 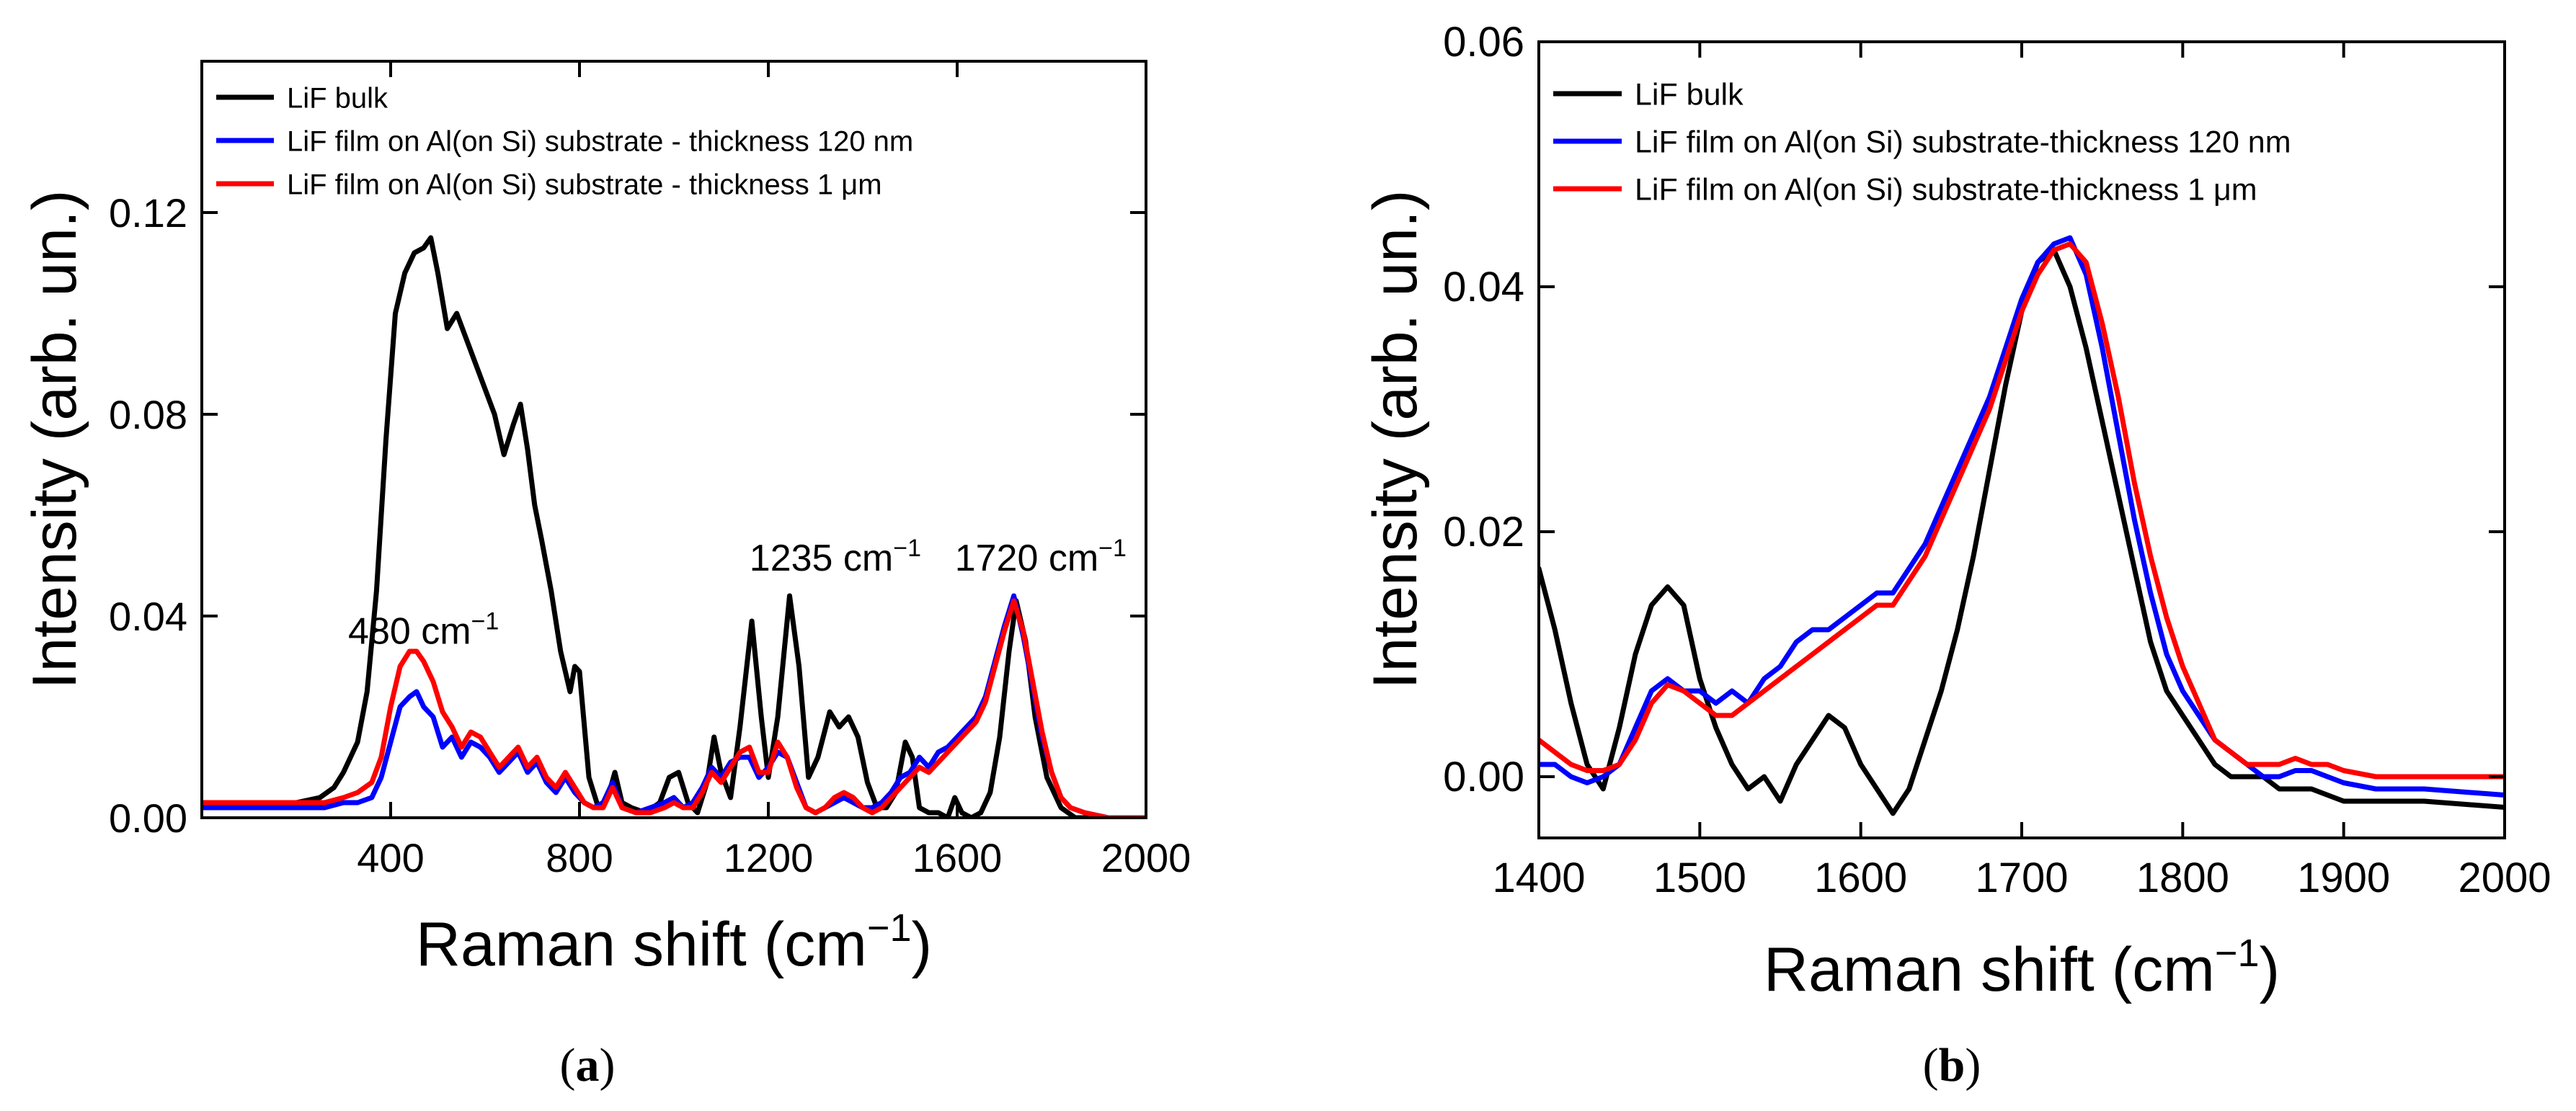 I want to click on panel-a-peak-annotation-0: 480 cm−1, so click(x=423, y=630).